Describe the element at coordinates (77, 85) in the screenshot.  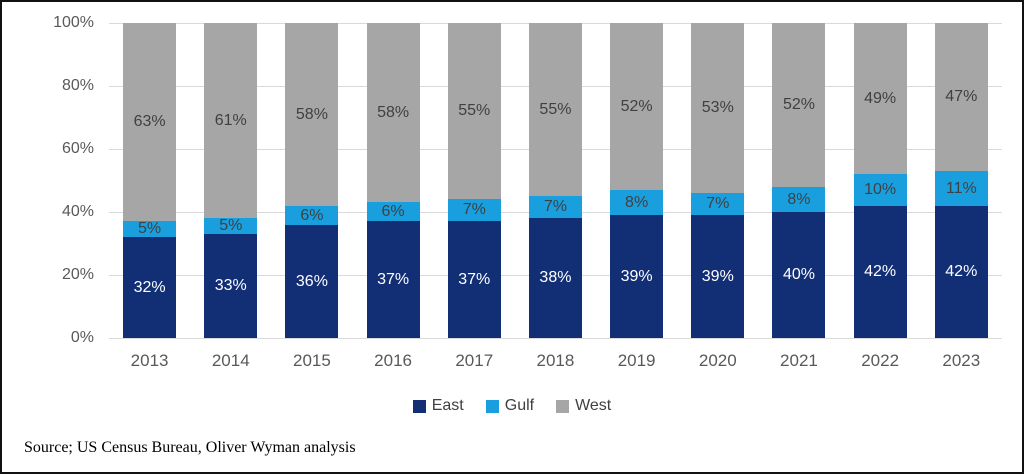
I see `y-axis-label-80%: 80%` at that location.